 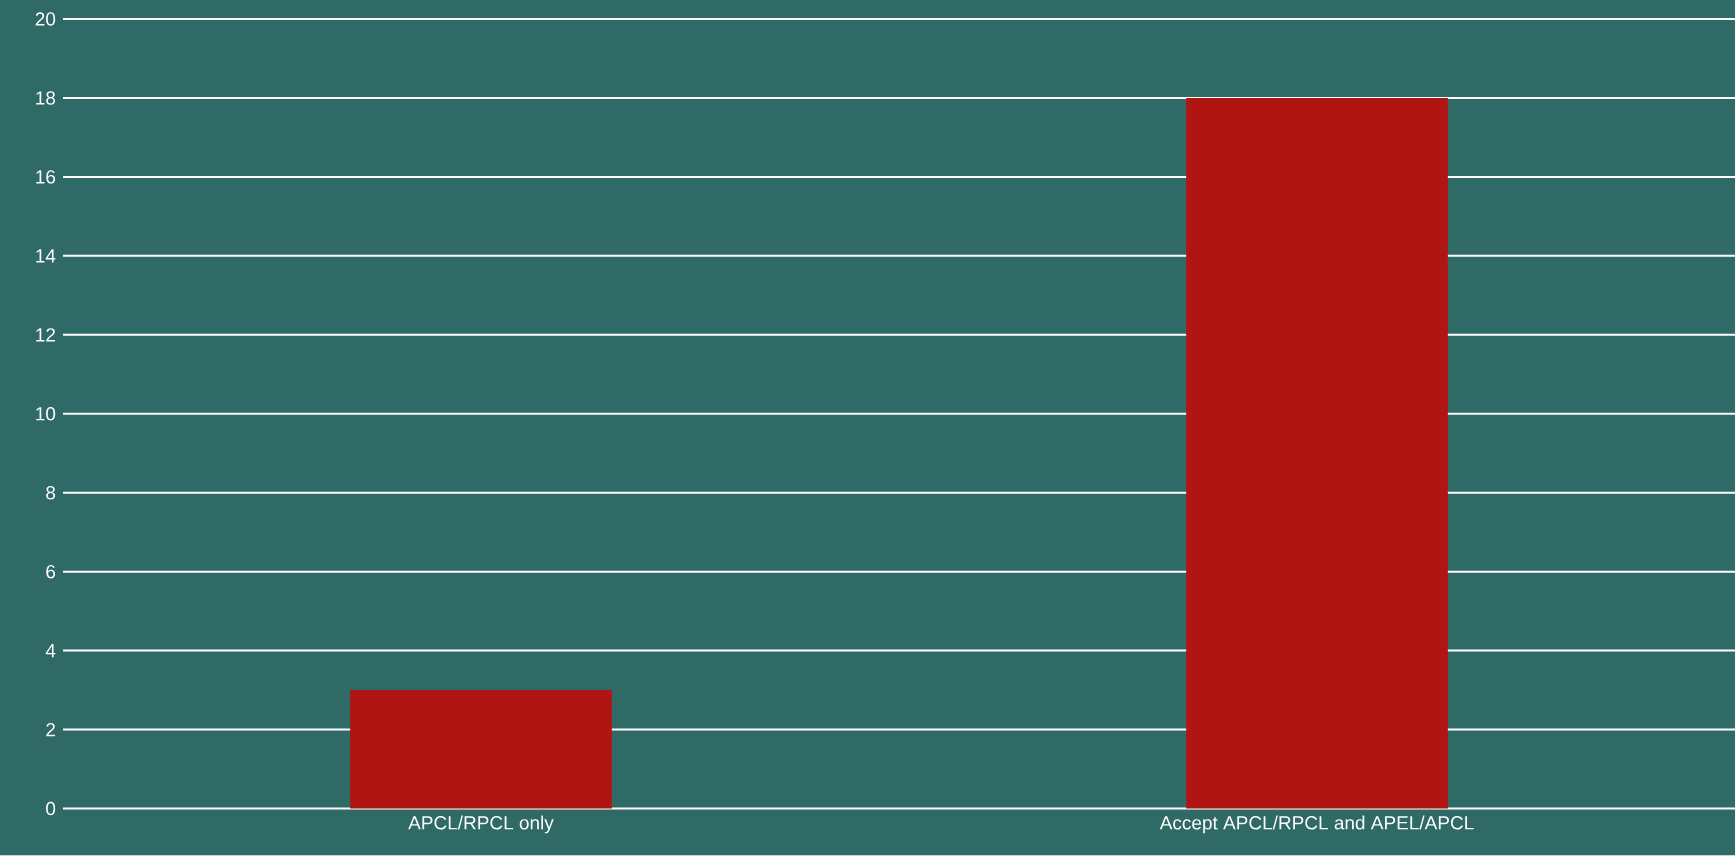 What do you see at coordinates (51, 493) in the screenshot?
I see `y-tick-label: 8` at bounding box center [51, 493].